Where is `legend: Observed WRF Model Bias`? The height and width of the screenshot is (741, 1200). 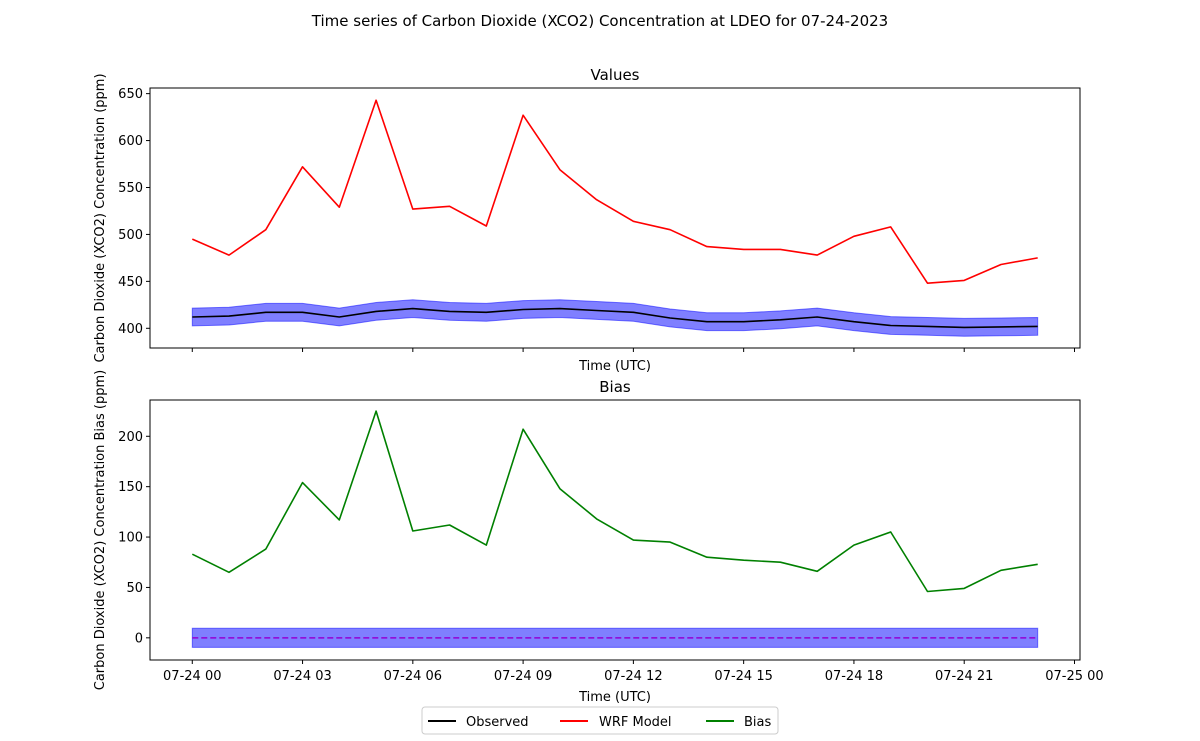 legend: Observed WRF Model Bias is located at coordinates (600, 720).